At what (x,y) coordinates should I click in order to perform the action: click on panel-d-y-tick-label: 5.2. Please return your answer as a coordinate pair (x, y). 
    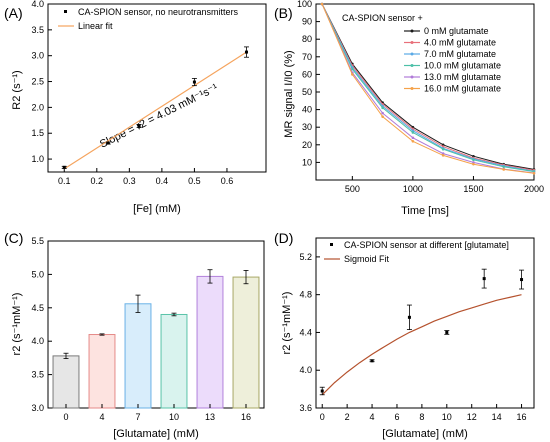
    Looking at the image, I should click on (305, 257).